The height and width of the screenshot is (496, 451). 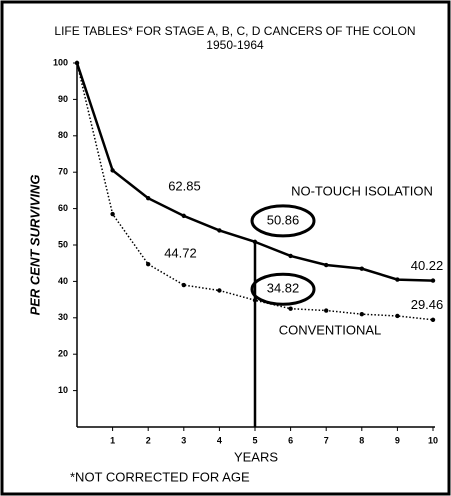 I want to click on y-tick-label: 90, so click(x=63, y=99).